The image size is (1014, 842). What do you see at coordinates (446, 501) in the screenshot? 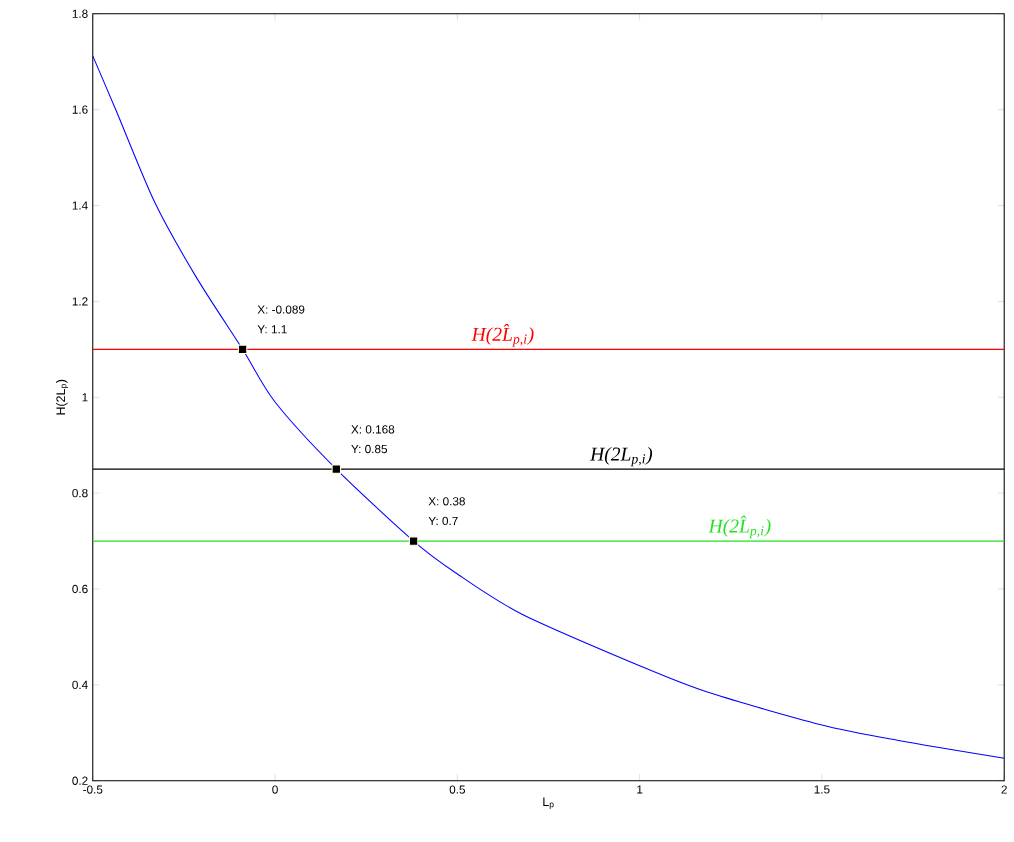
I see `annotation: X: 0.38` at bounding box center [446, 501].